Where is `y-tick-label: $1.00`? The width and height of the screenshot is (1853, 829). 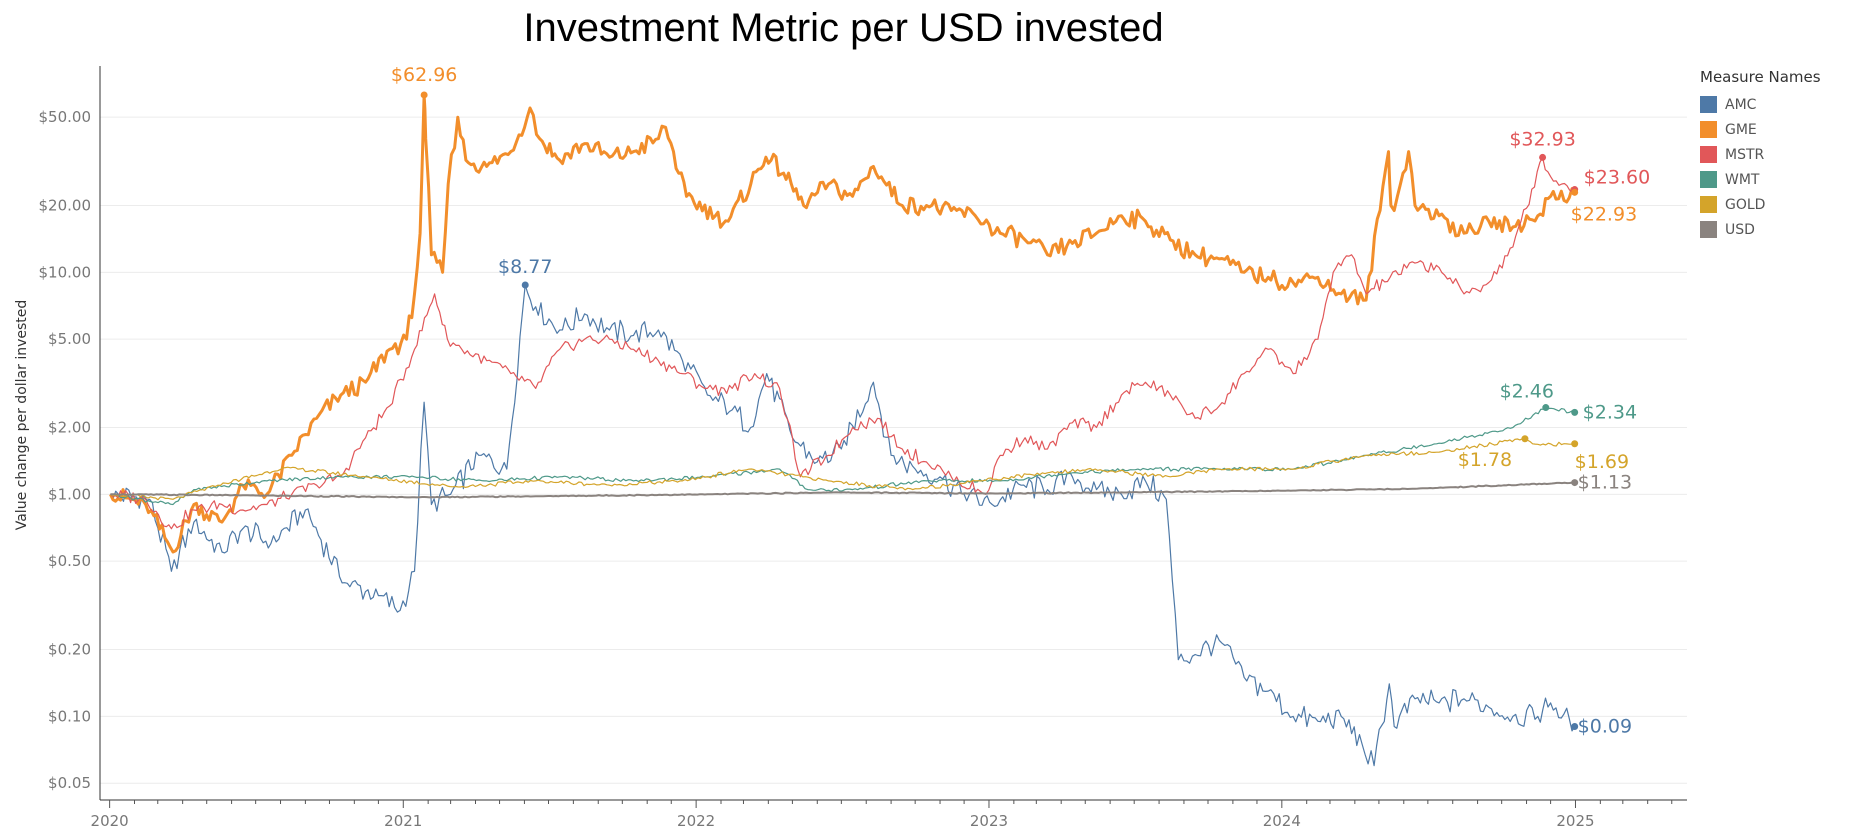
y-tick-label: $1.00 is located at coordinates (69, 494).